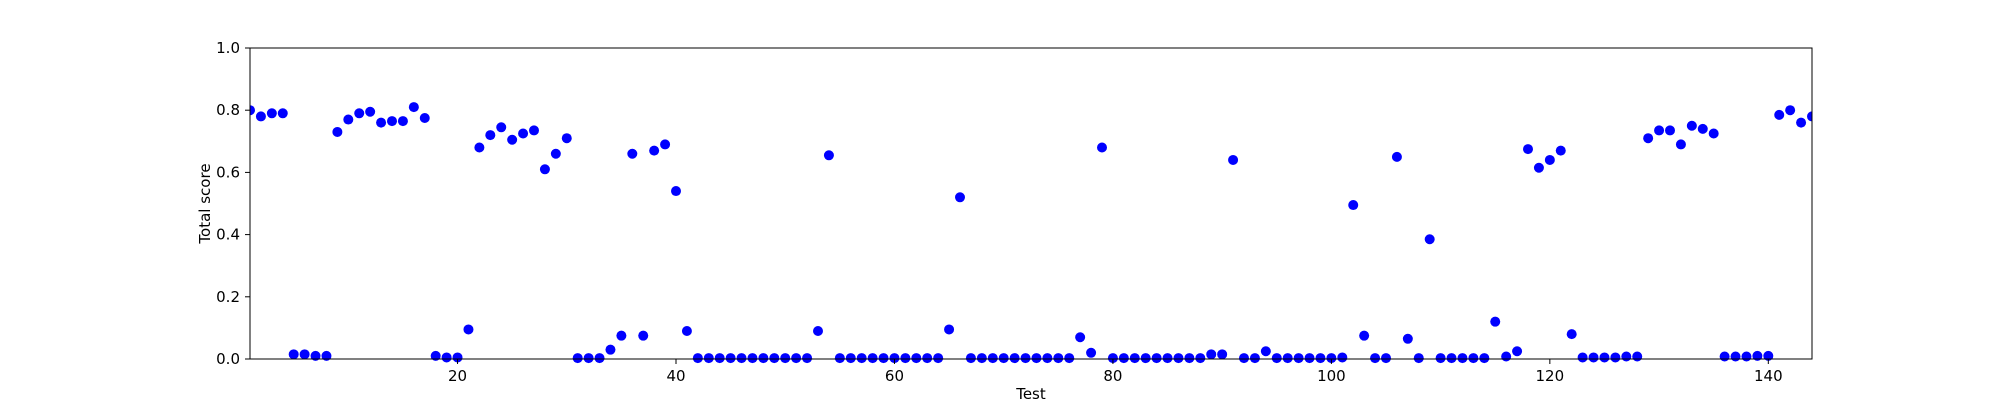 This screenshot has width=2000, height=400. Describe the element at coordinates (1112, 376) in the screenshot. I see `x-tick-label: 80` at that location.